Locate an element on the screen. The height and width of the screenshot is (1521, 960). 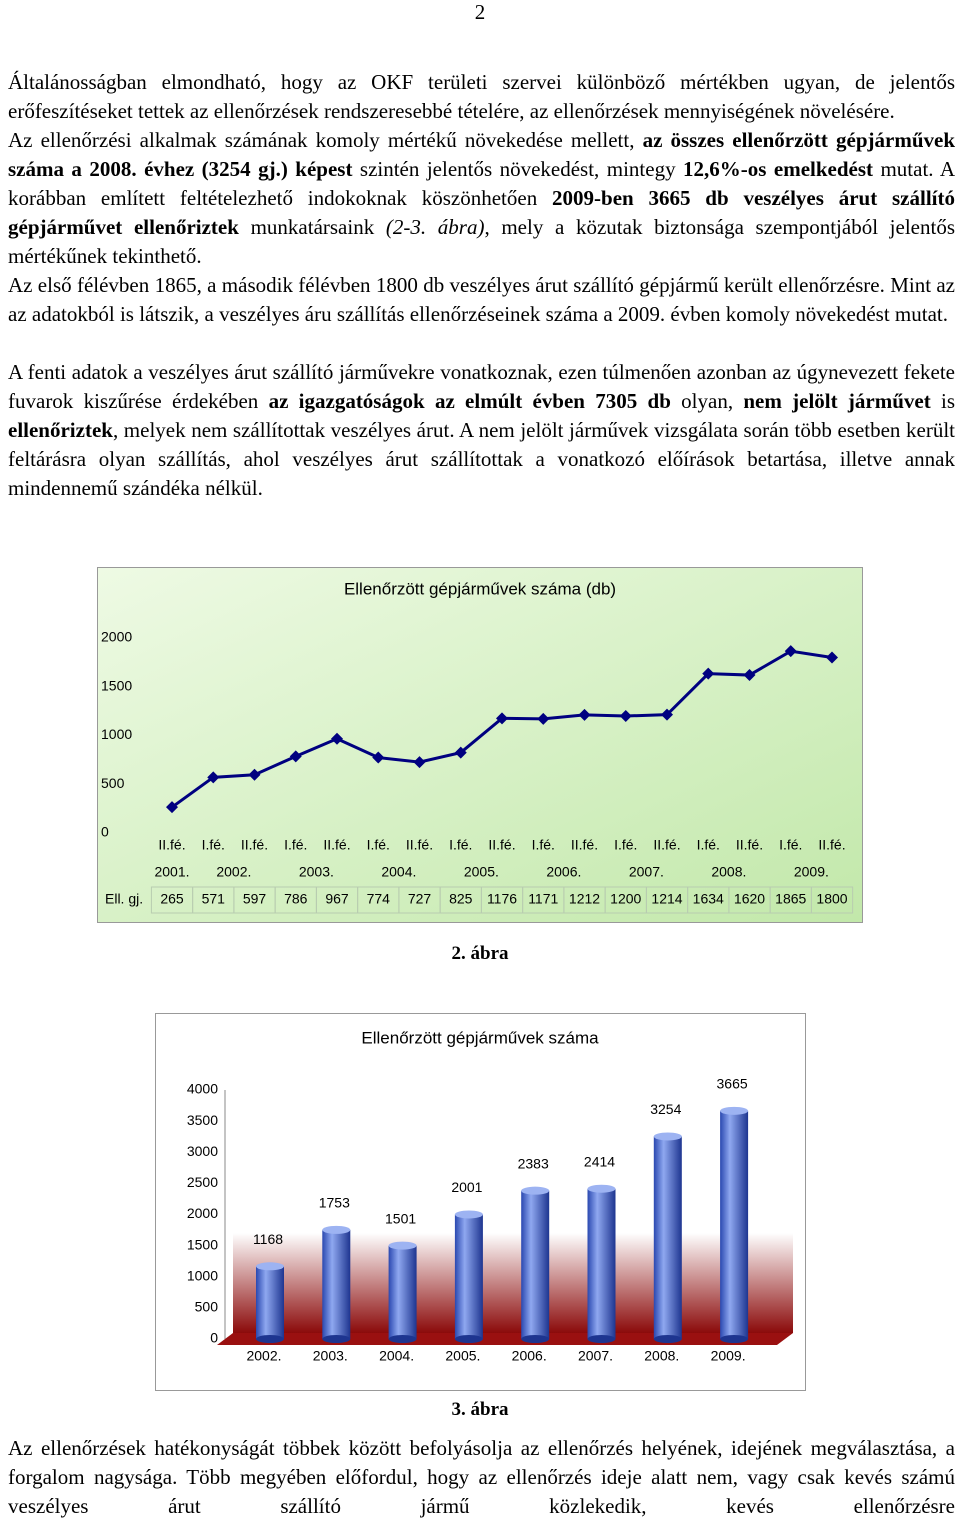
y-tick-label: 500 is located at coordinates (113, 783).